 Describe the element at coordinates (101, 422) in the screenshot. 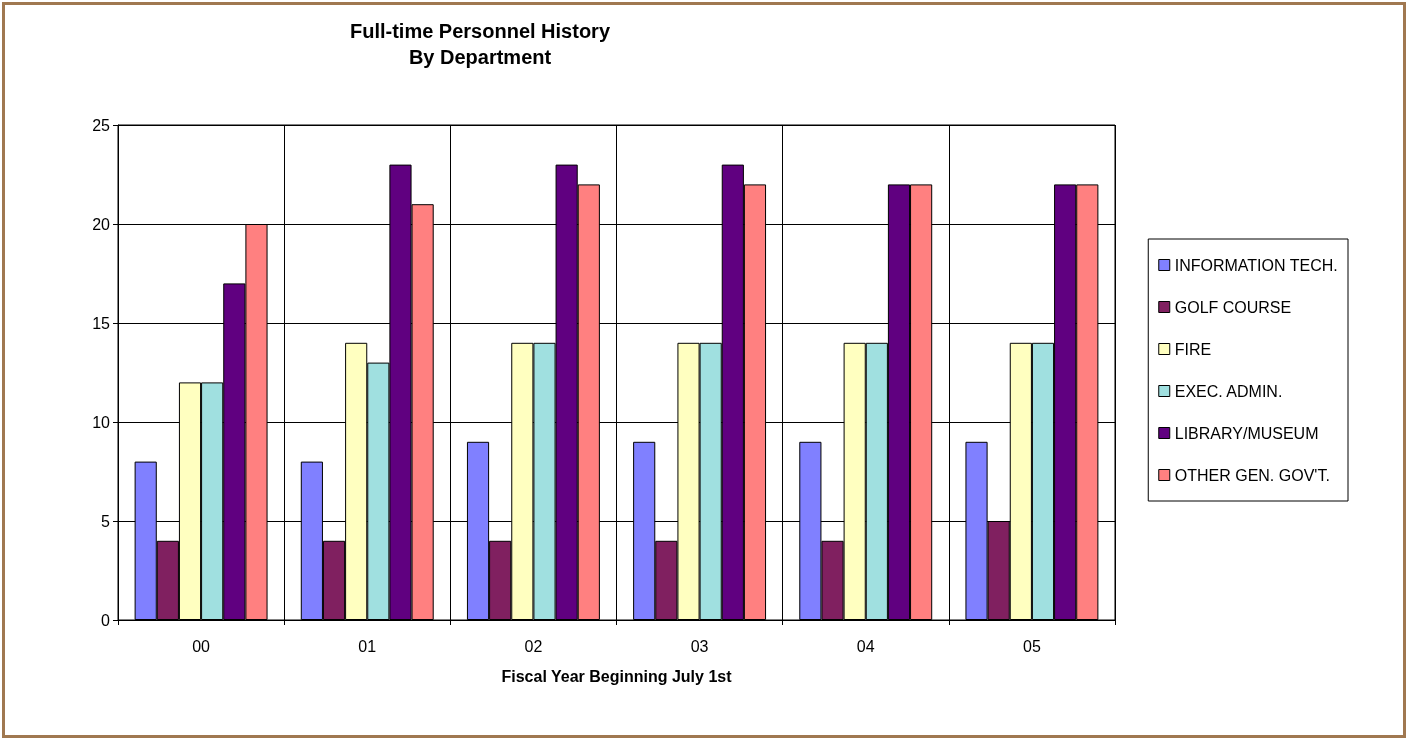

I see `y-tick-label: 10` at that location.